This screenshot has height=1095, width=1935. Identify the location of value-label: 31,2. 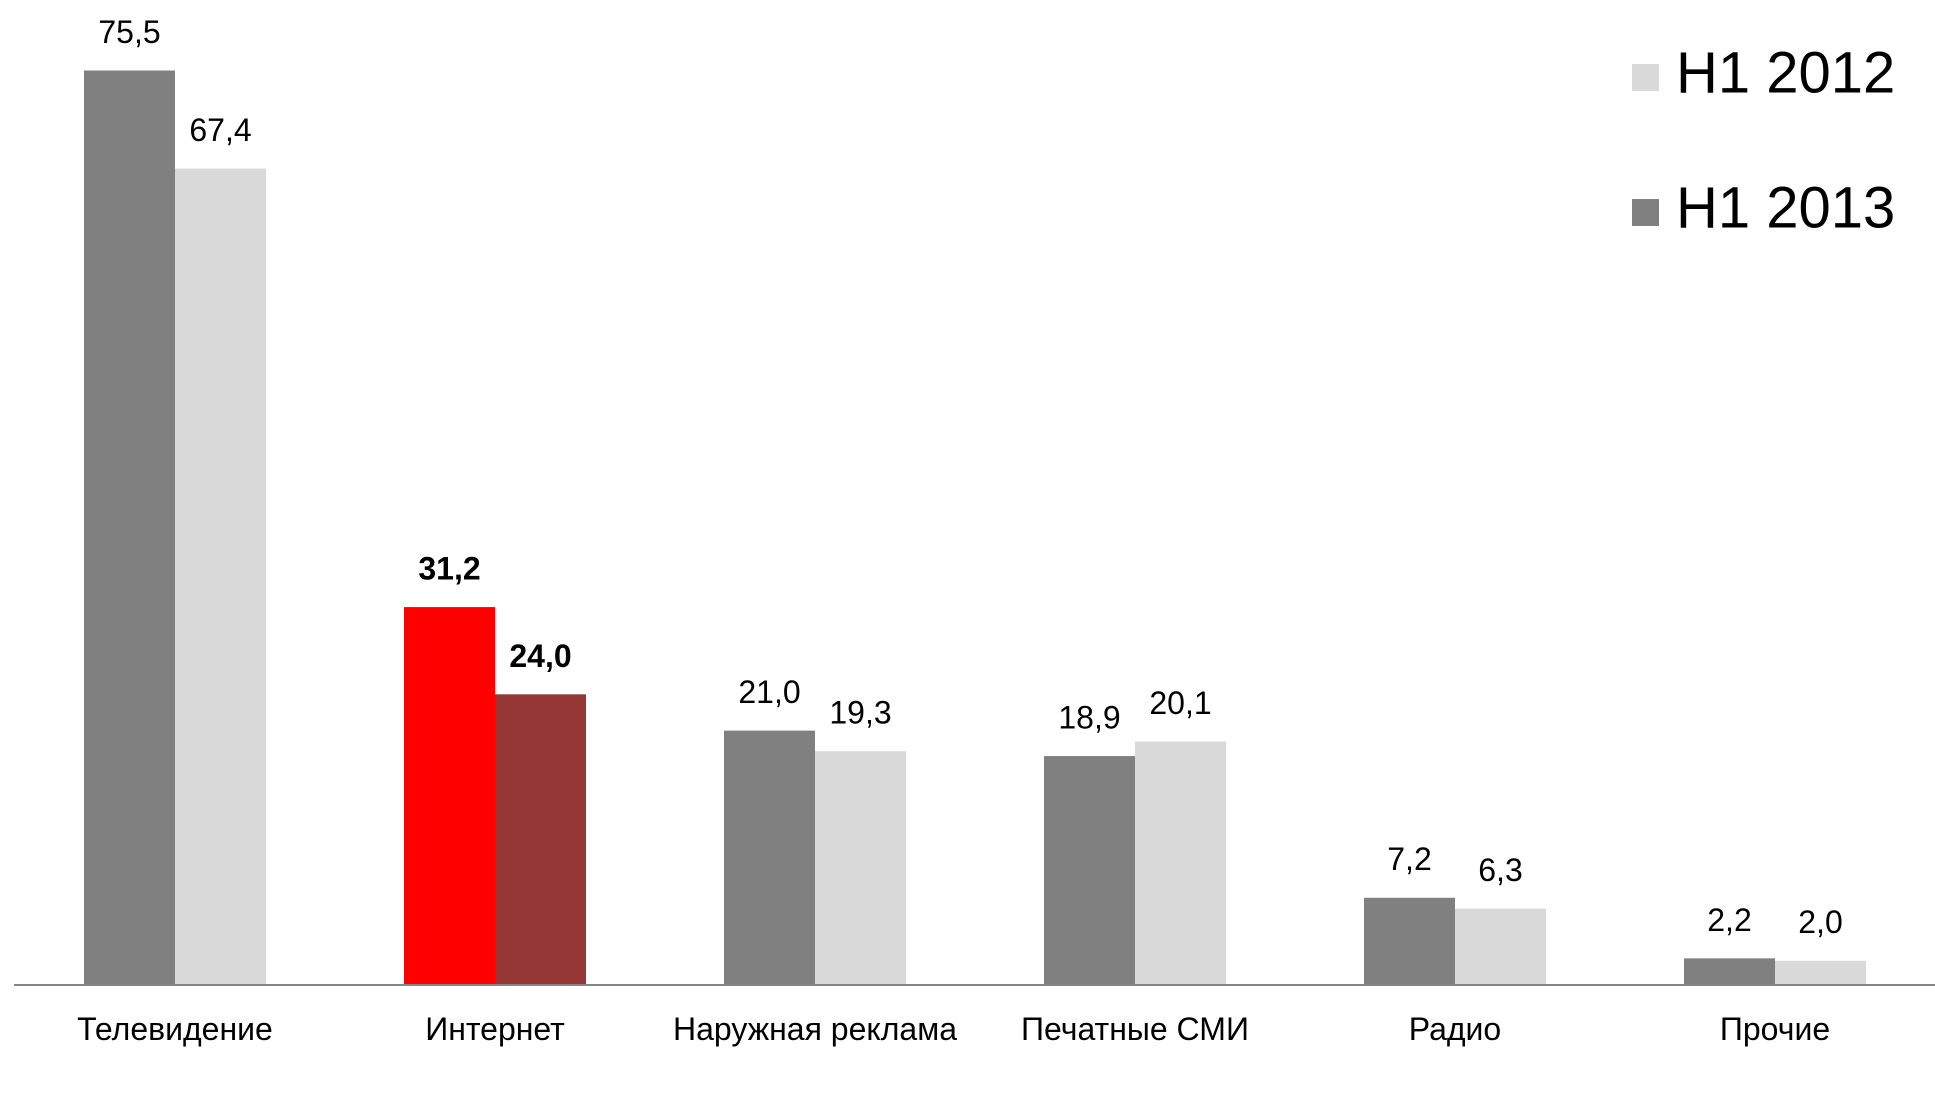
(449, 569).